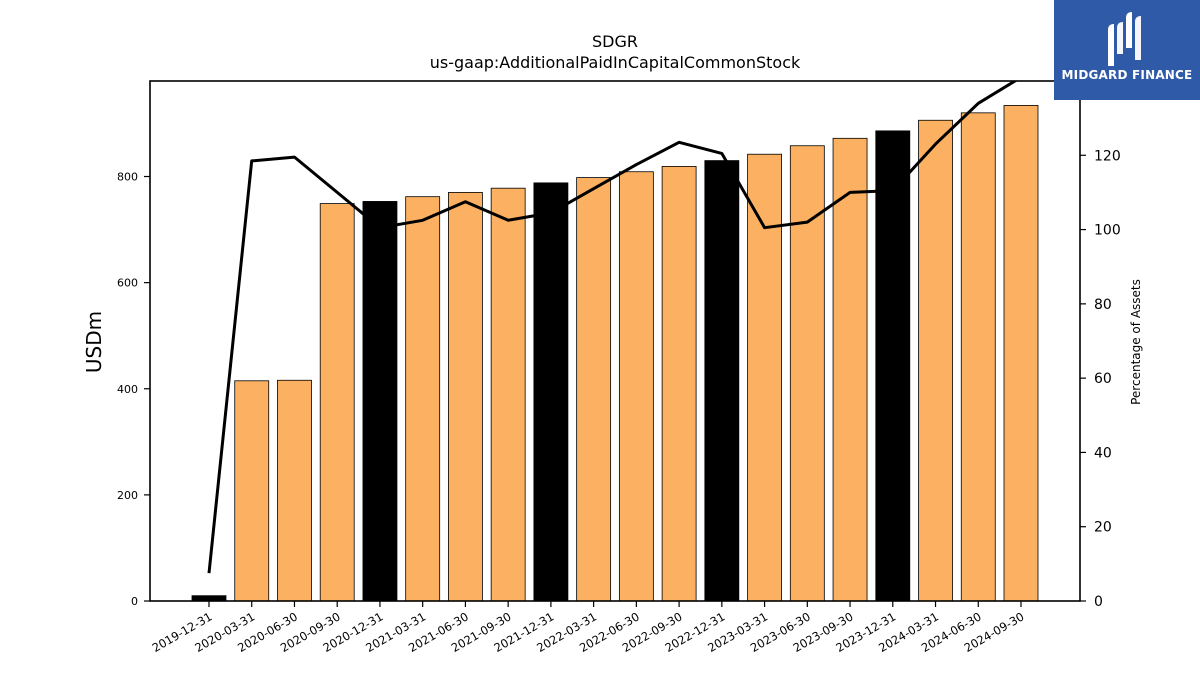 The width and height of the screenshot is (1200, 675). I want to click on y2-tick-label: 120, so click(1107, 156).